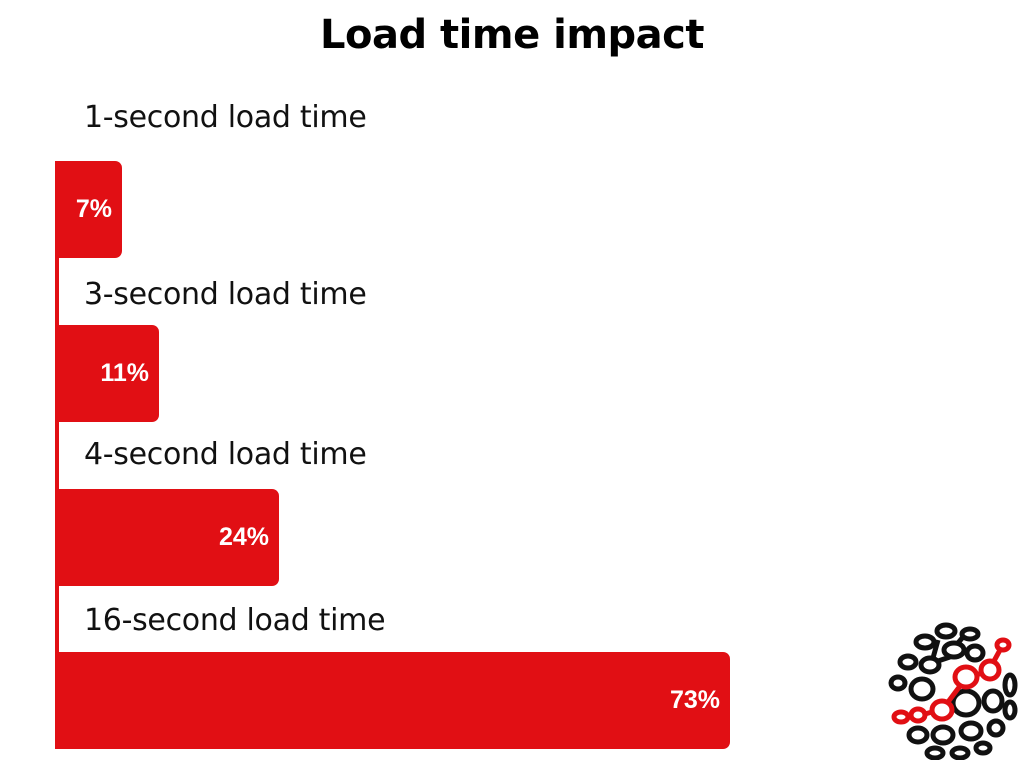 The height and width of the screenshot is (768, 1024). Describe the element at coordinates (124, 373) in the screenshot. I see `bar-value: 11%` at that location.